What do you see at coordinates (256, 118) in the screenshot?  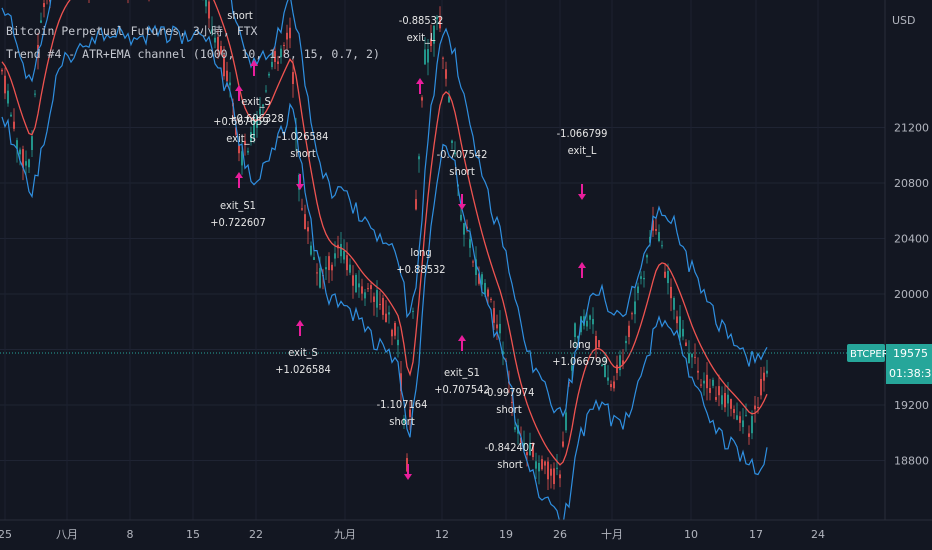 I see `signal-value: +0.606328` at bounding box center [256, 118].